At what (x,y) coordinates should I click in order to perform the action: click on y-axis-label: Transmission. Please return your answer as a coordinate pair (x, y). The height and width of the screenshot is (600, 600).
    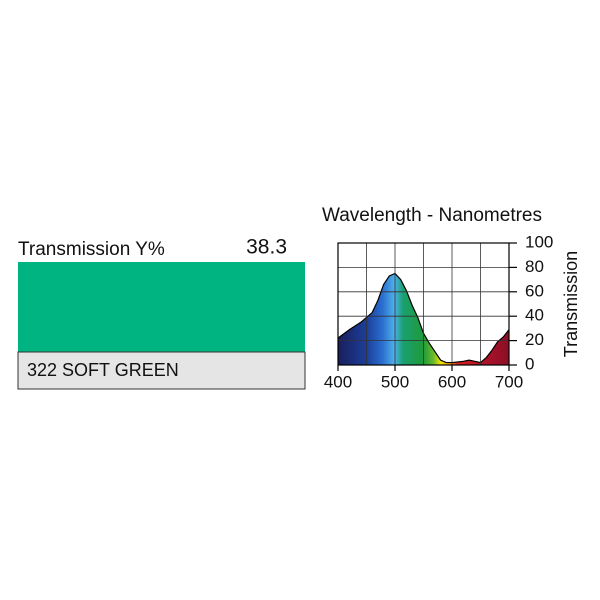
    Looking at the image, I should click on (571, 304).